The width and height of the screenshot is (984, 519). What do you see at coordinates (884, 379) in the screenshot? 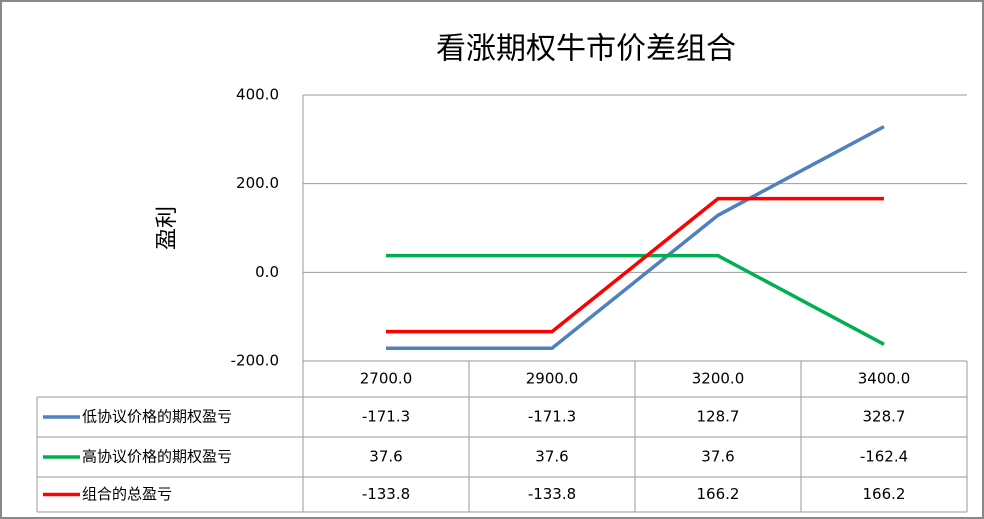
I see `x-tick-label: 3400.0` at bounding box center [884, 379].